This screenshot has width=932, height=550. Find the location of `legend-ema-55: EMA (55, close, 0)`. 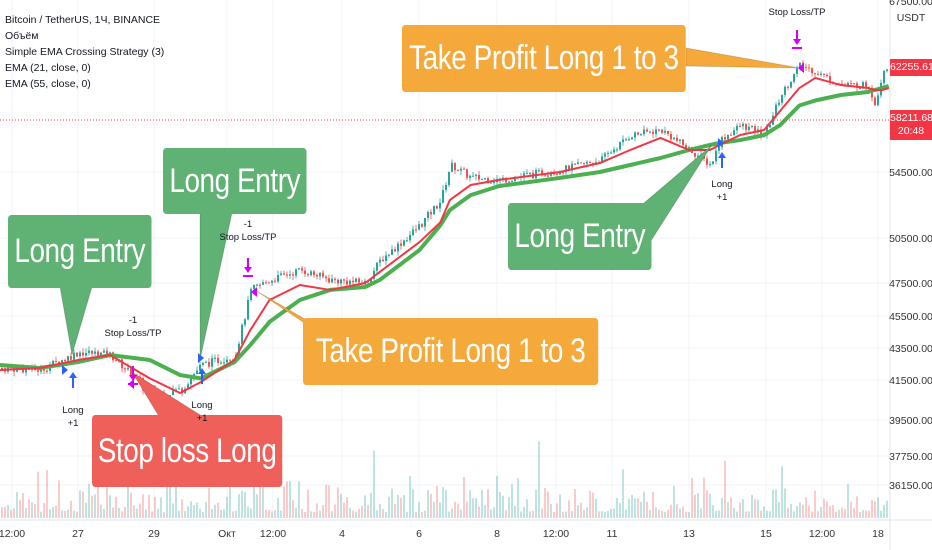

legend-ema-55: EMA (55, close, 0) is located at coordinates (48, 84).